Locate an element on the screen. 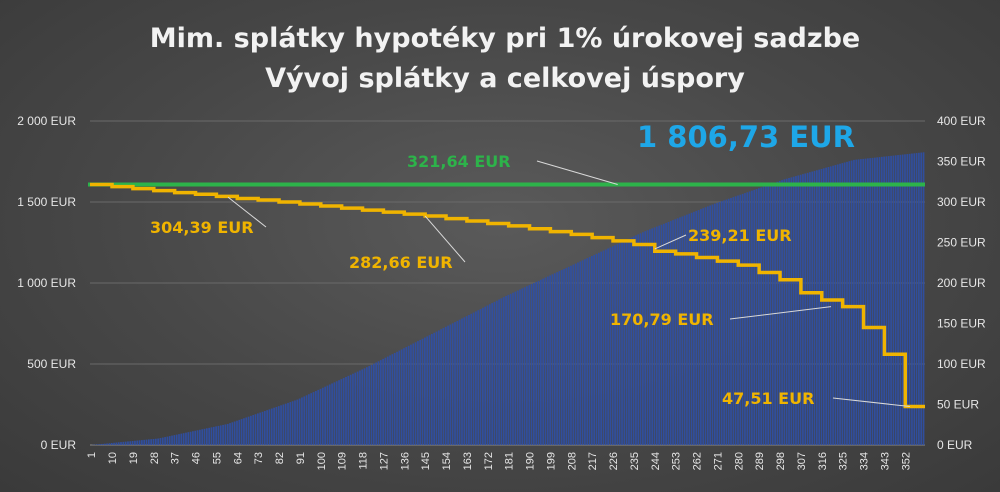 This screenshot has height=492, width=1000. left-axis-tick-label: 1 000 EUR is located at coordinates (46, 283).